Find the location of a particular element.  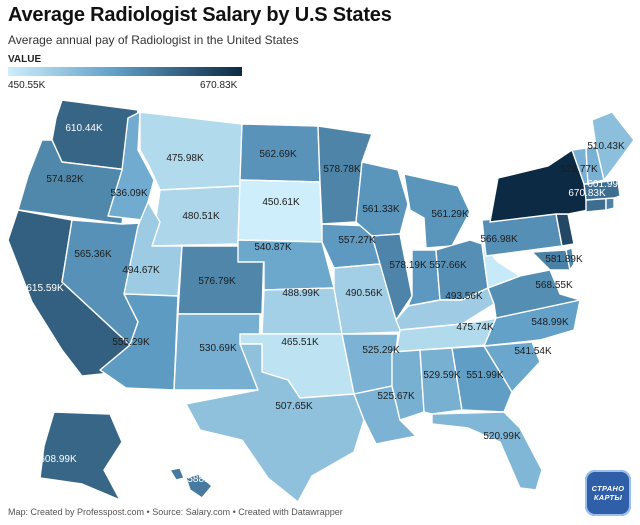

state-ms is located at coordinates (408, 385).